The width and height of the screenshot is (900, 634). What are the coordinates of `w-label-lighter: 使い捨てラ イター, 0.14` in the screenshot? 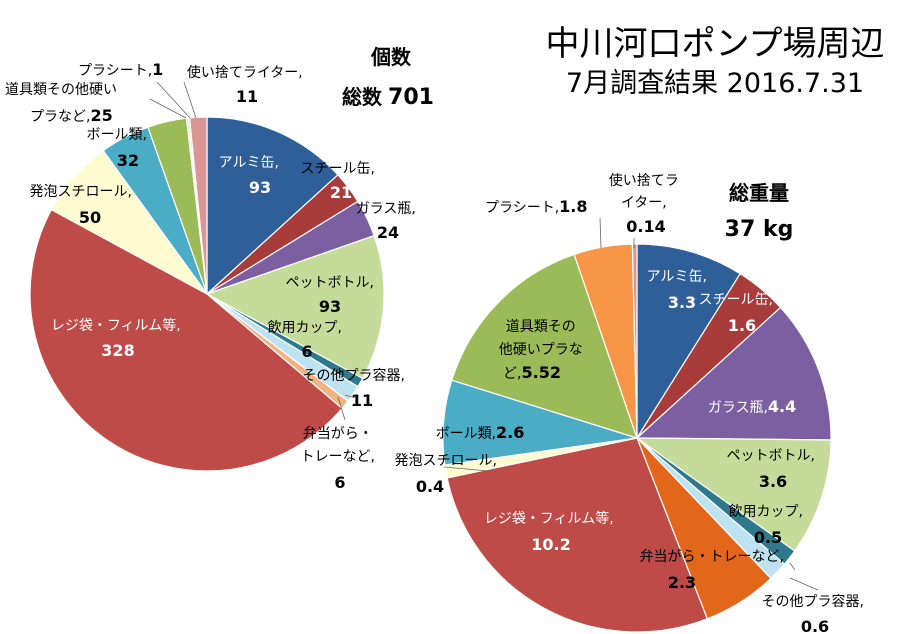 It's located at (646, 204).